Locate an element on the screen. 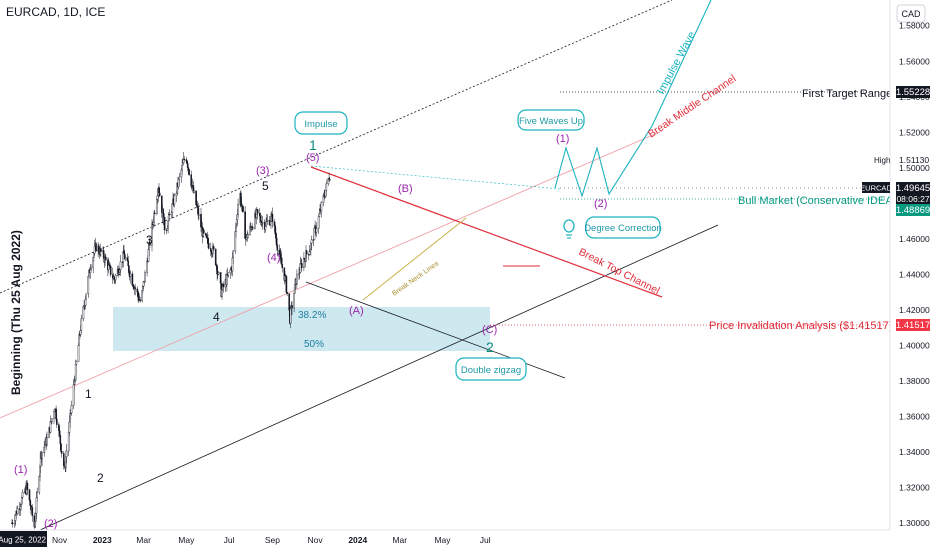  current-price-tag: 1.49645 is located at coordinates (913, 188).